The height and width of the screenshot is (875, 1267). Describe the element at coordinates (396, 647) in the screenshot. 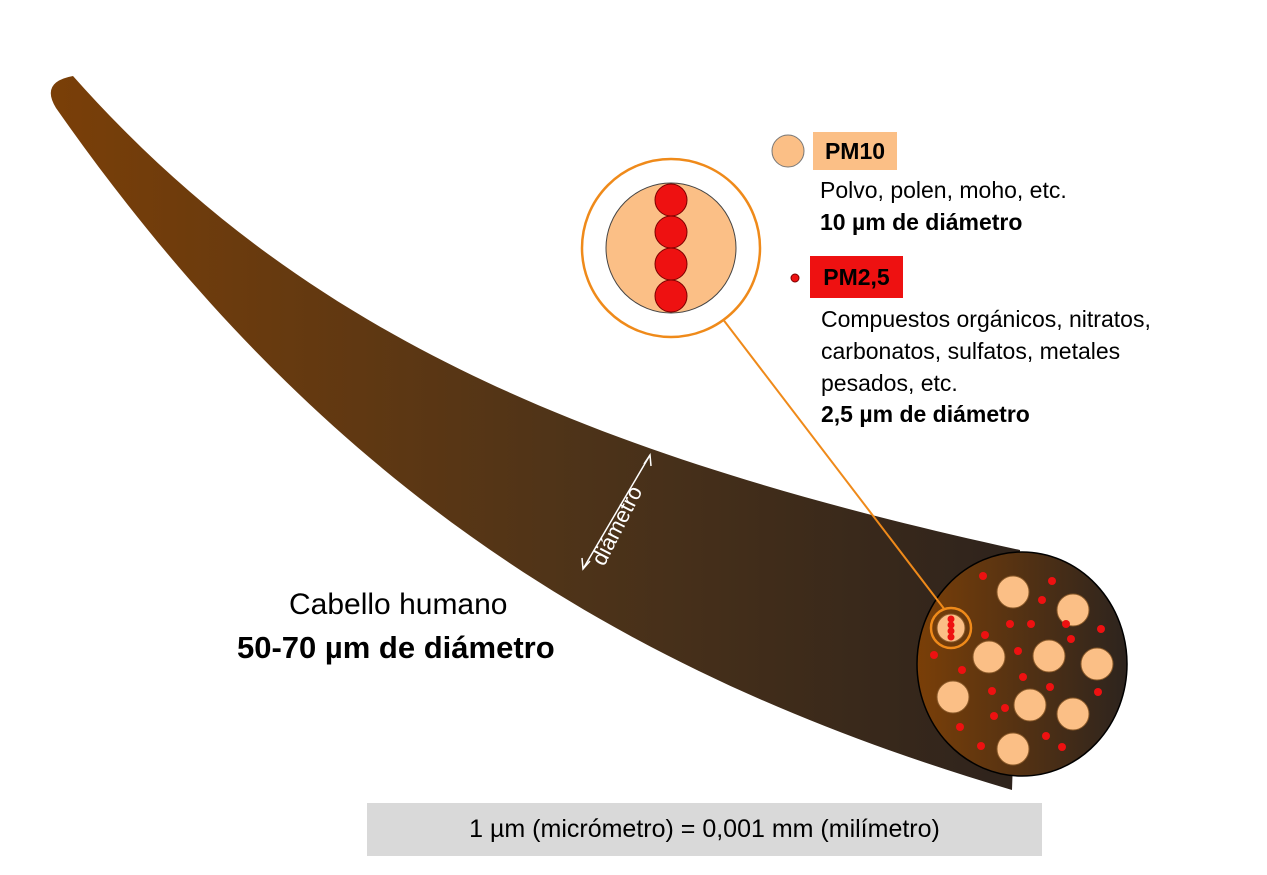

I see `hair-size: 50-70 µm de diámetro` at that location.